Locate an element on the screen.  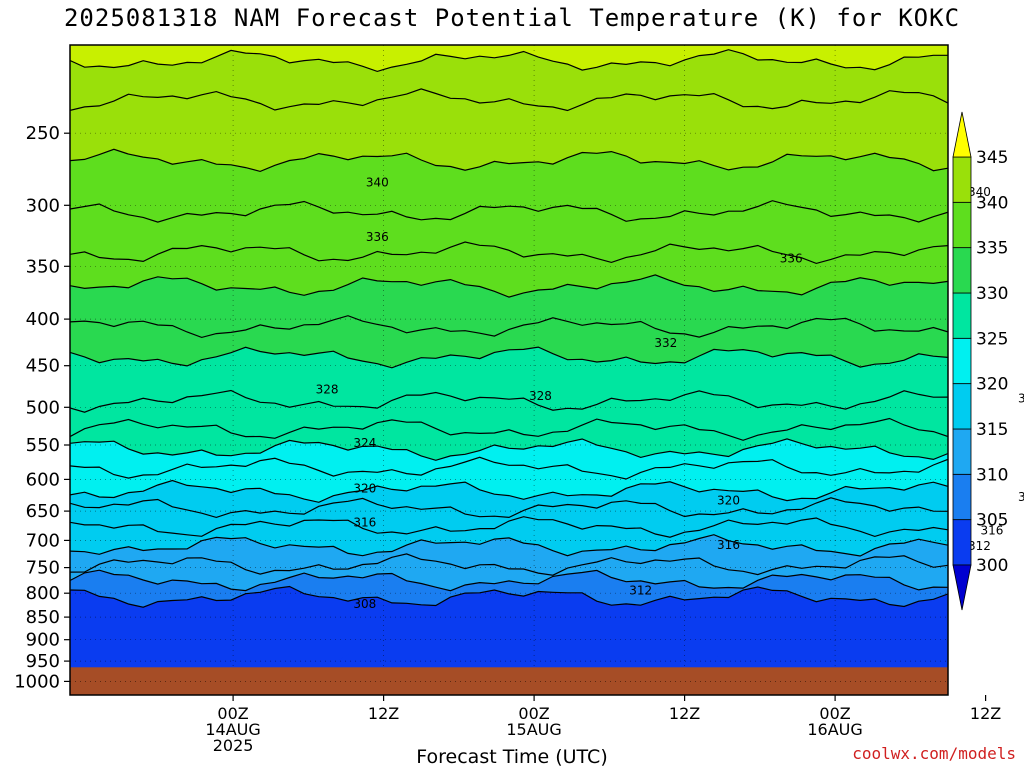
y-tick-label: 600 is located at coordinates (43, 479).